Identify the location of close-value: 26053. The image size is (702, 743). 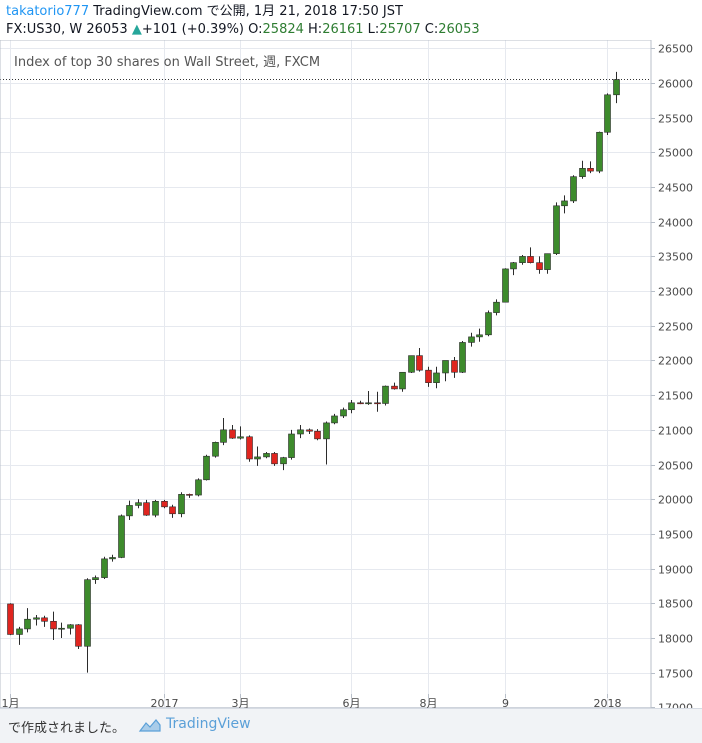
(459, 29).